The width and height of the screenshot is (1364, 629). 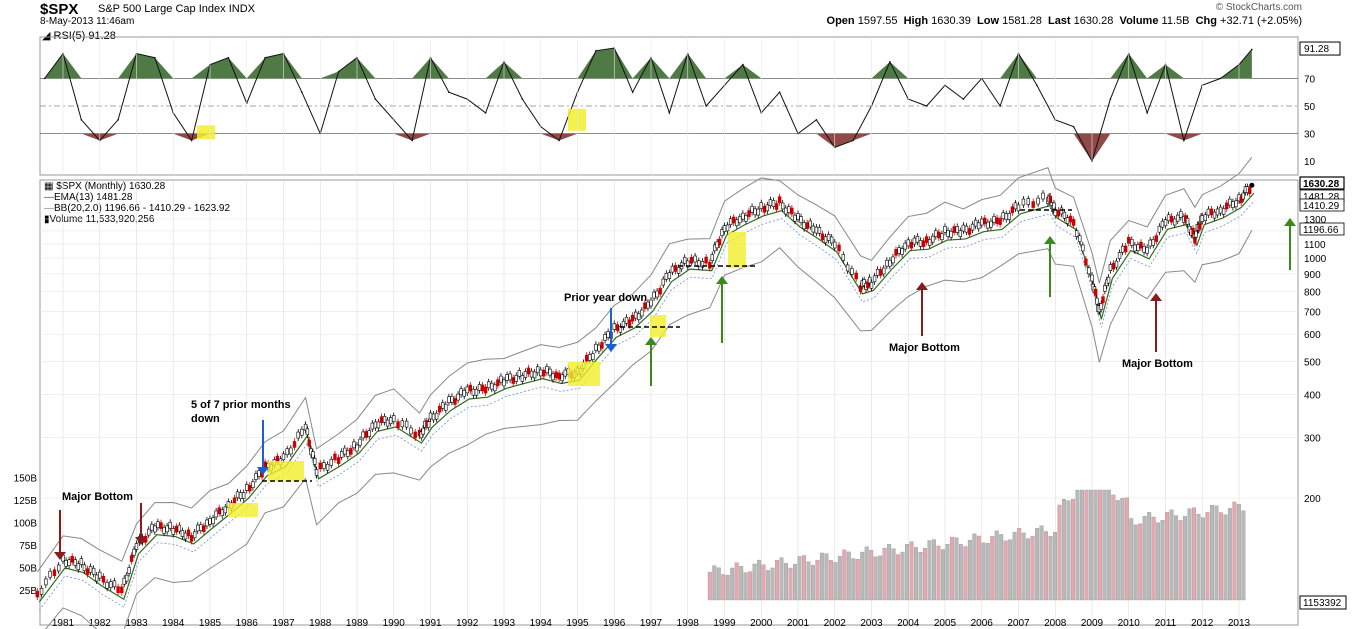 I want to click on last-label: Last, so click(x=1059, y=21).